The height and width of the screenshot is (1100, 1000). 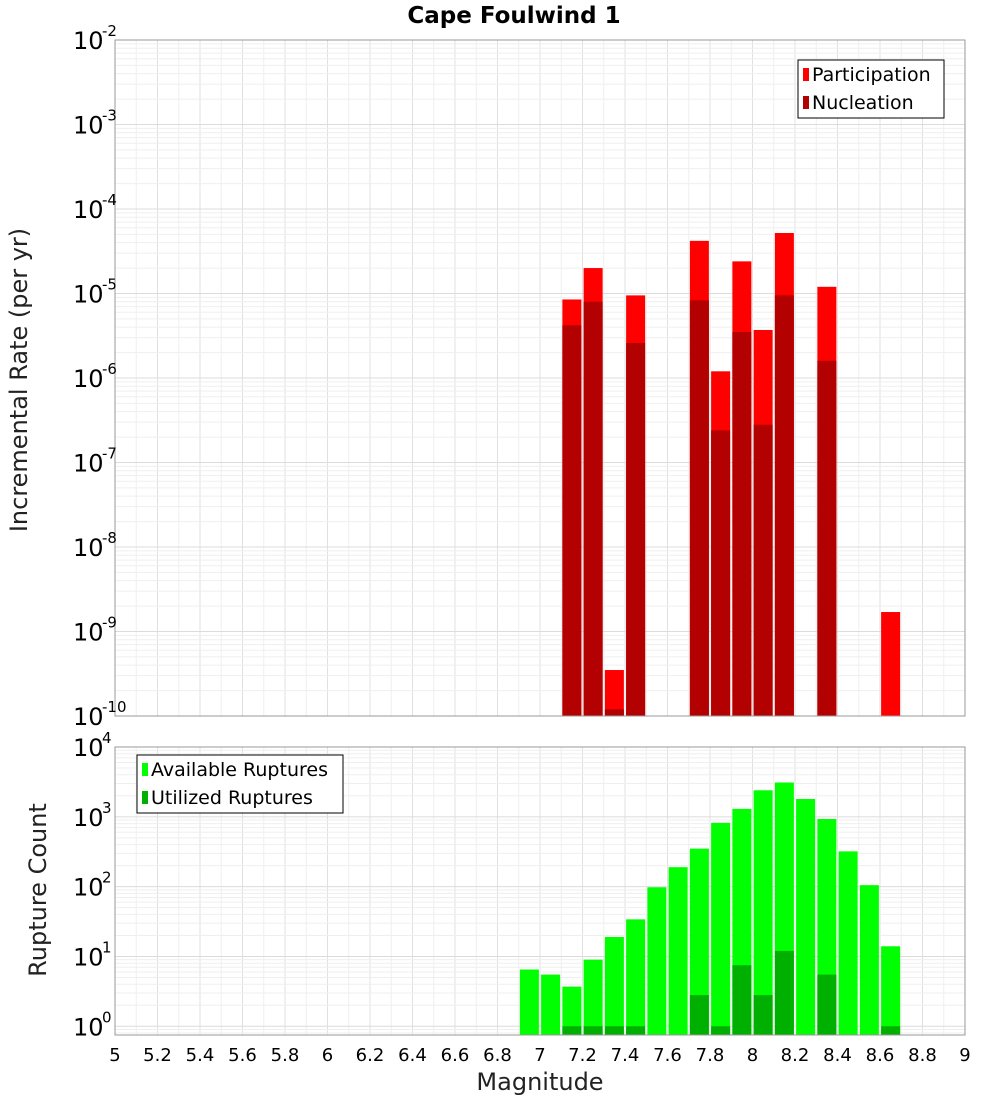 I want to click on top-legend: Participation Nucleation, so click(x=871, y=89).